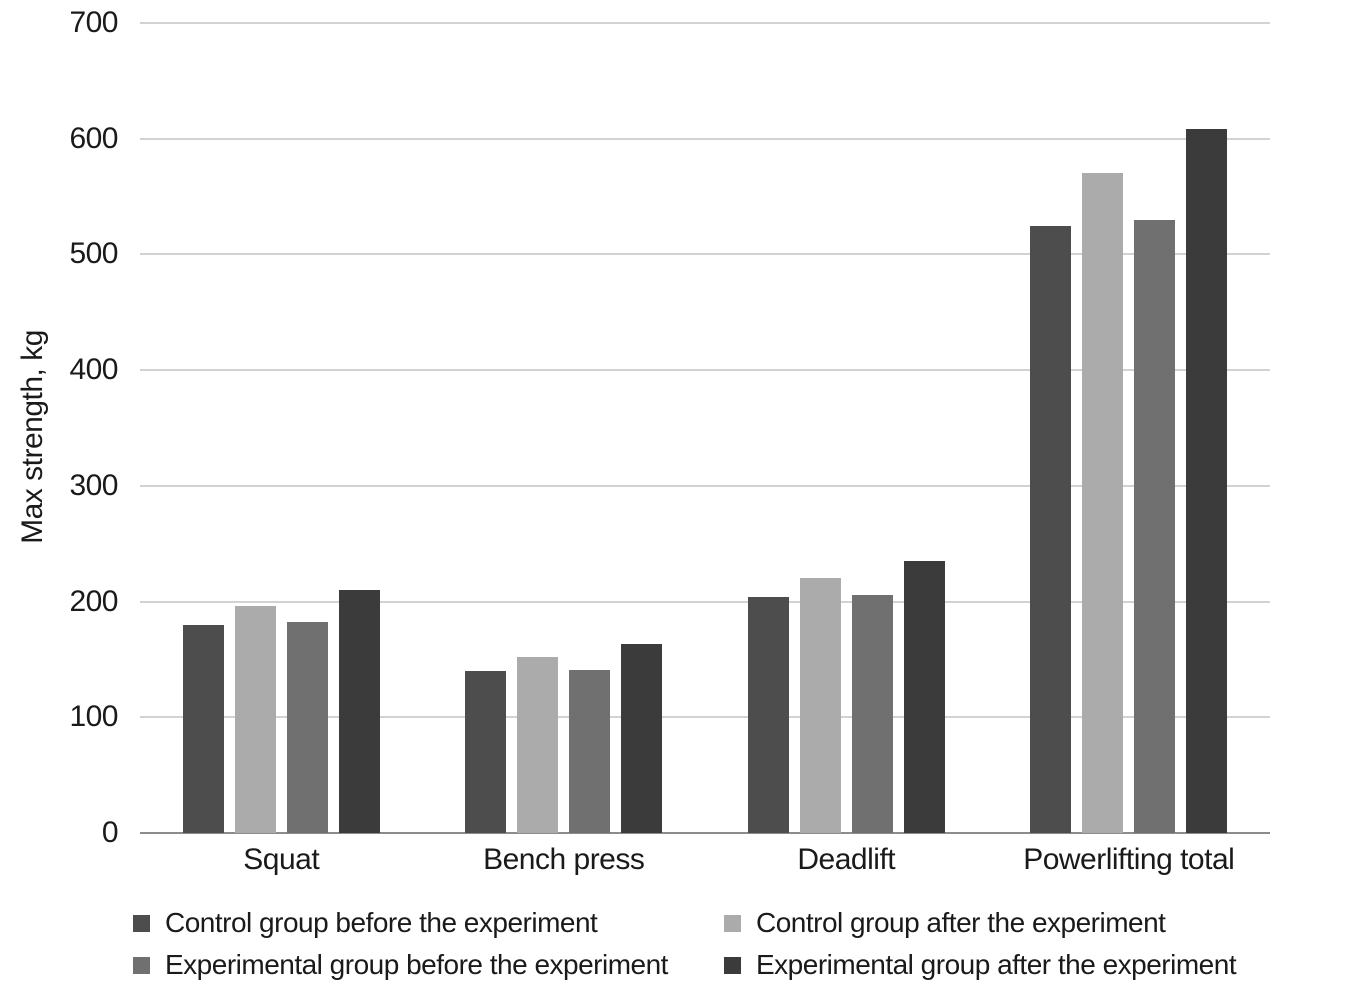 This screenshot has height=1008, width=1352. What do you see at coordinates (1129, 859) in the screenshot?
I see `category-label: Powerlifting total` at bounding box center [1129, 859].